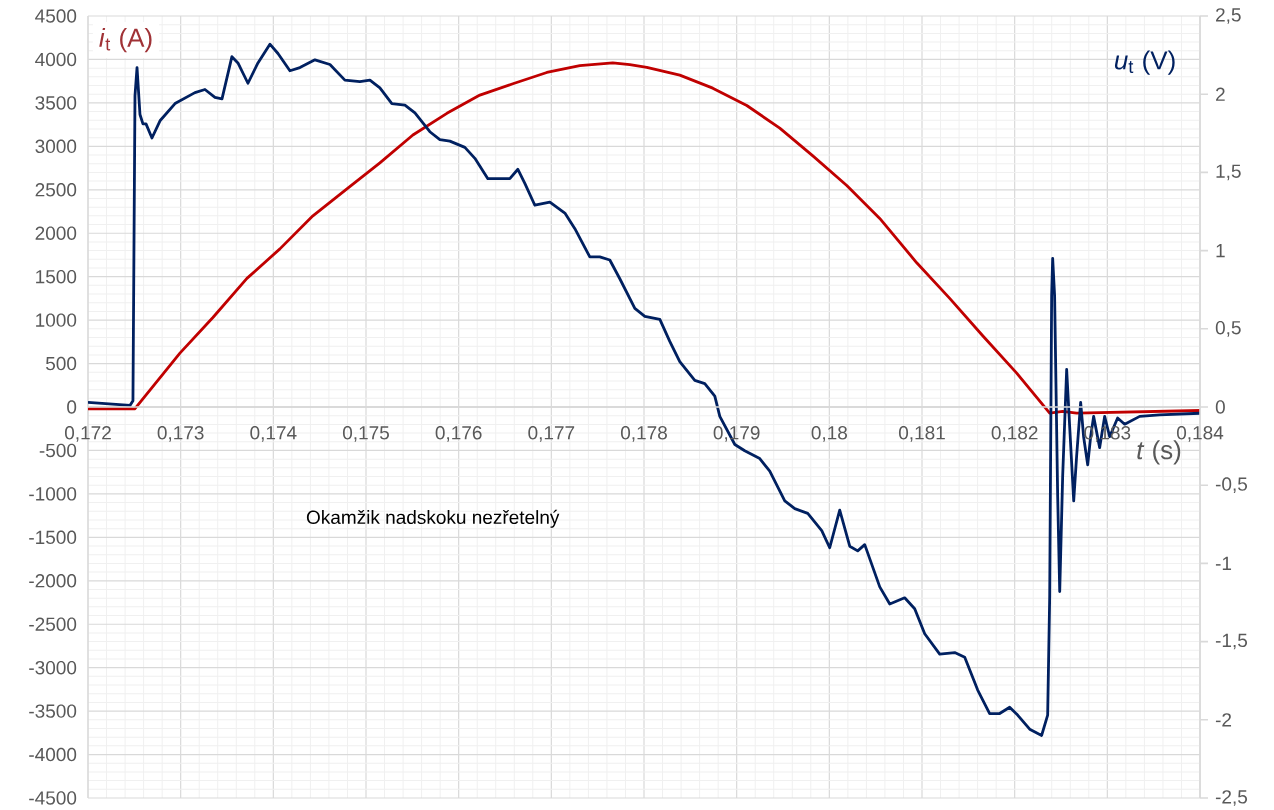  I want to click on y-tick-label: -4500, so click(53, 798).